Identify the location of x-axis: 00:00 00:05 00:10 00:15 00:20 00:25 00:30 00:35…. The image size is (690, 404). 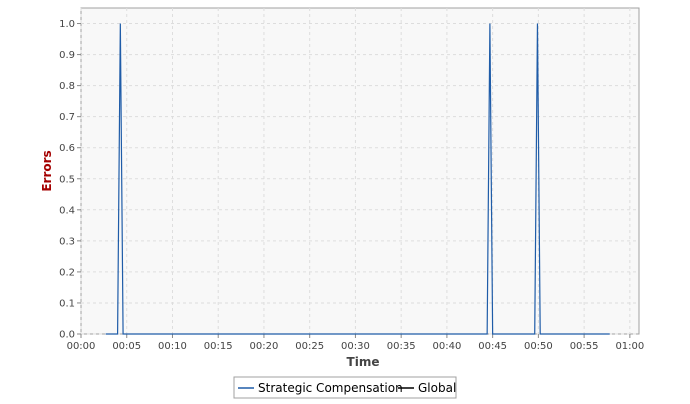
(355, 343).